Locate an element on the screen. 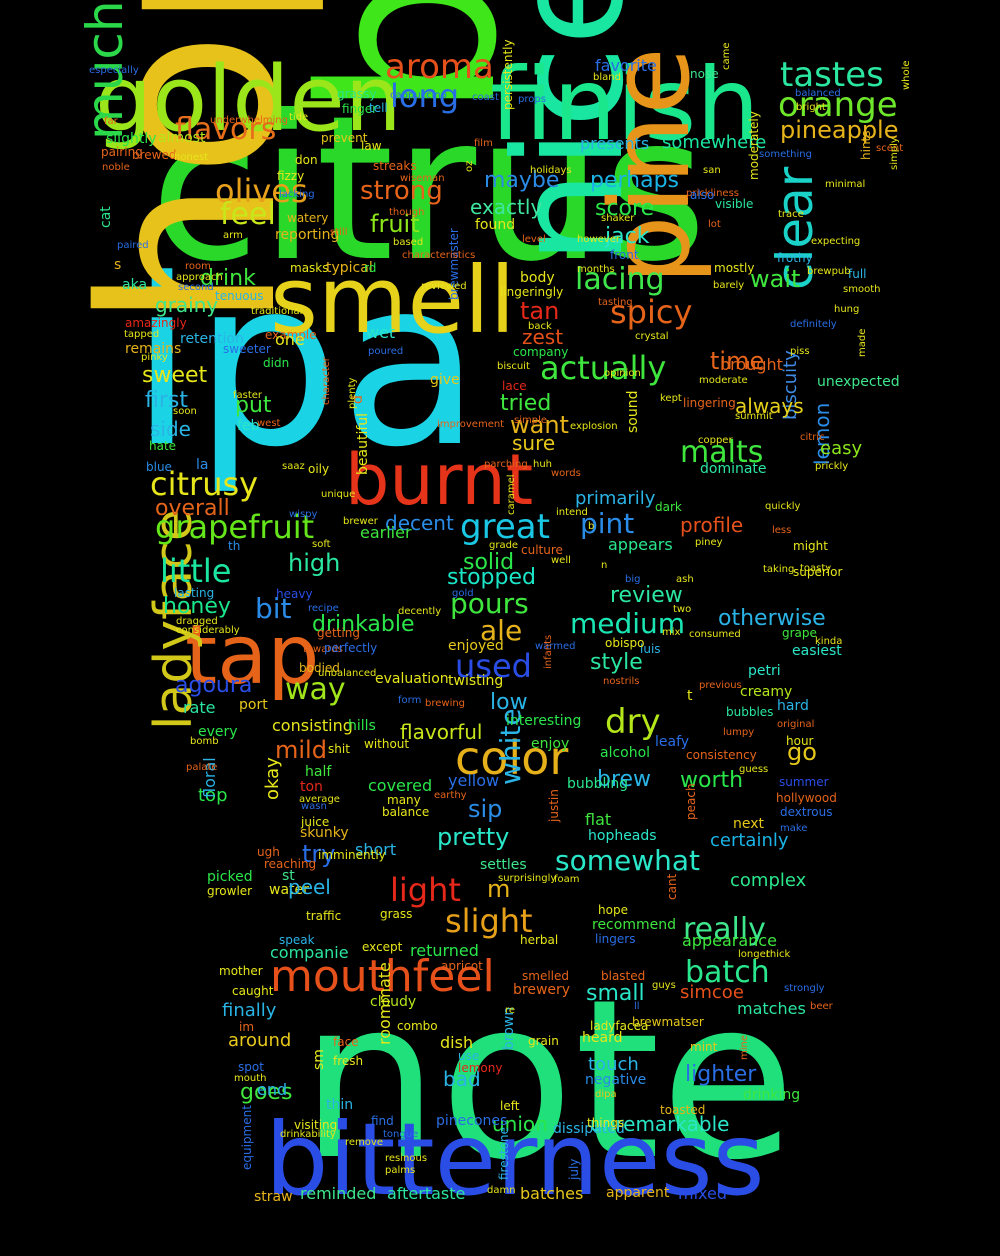  word-light: light is located at coordinates (425, 890).